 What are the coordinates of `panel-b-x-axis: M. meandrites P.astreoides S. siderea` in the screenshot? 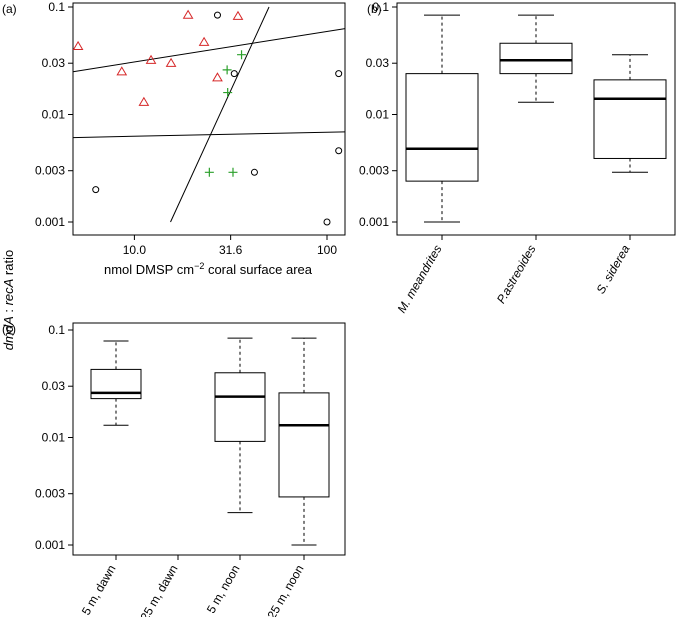 It's located at (513, 275).